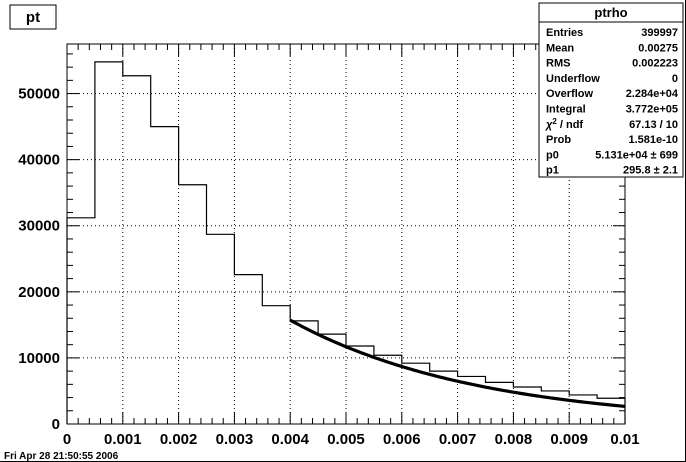  What do you see at coordinates (564, 33) in the screenshot?
I see `stats-row-label: Entries` at bounding box center [564, 33].